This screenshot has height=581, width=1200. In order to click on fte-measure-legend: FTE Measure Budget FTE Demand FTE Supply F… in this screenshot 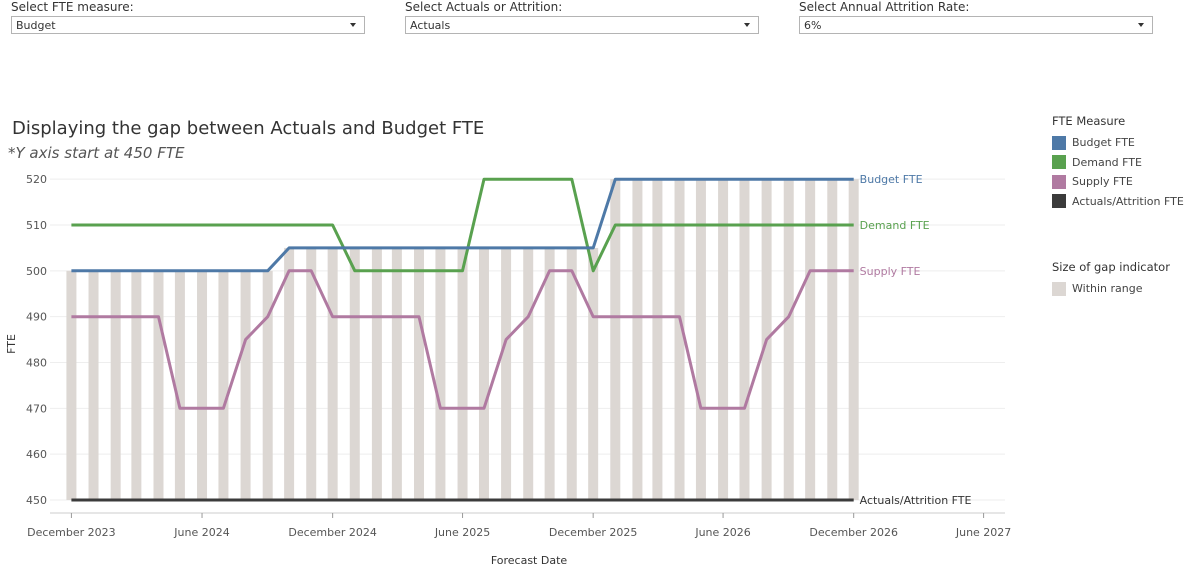, I will do `click(1118, 162)`.